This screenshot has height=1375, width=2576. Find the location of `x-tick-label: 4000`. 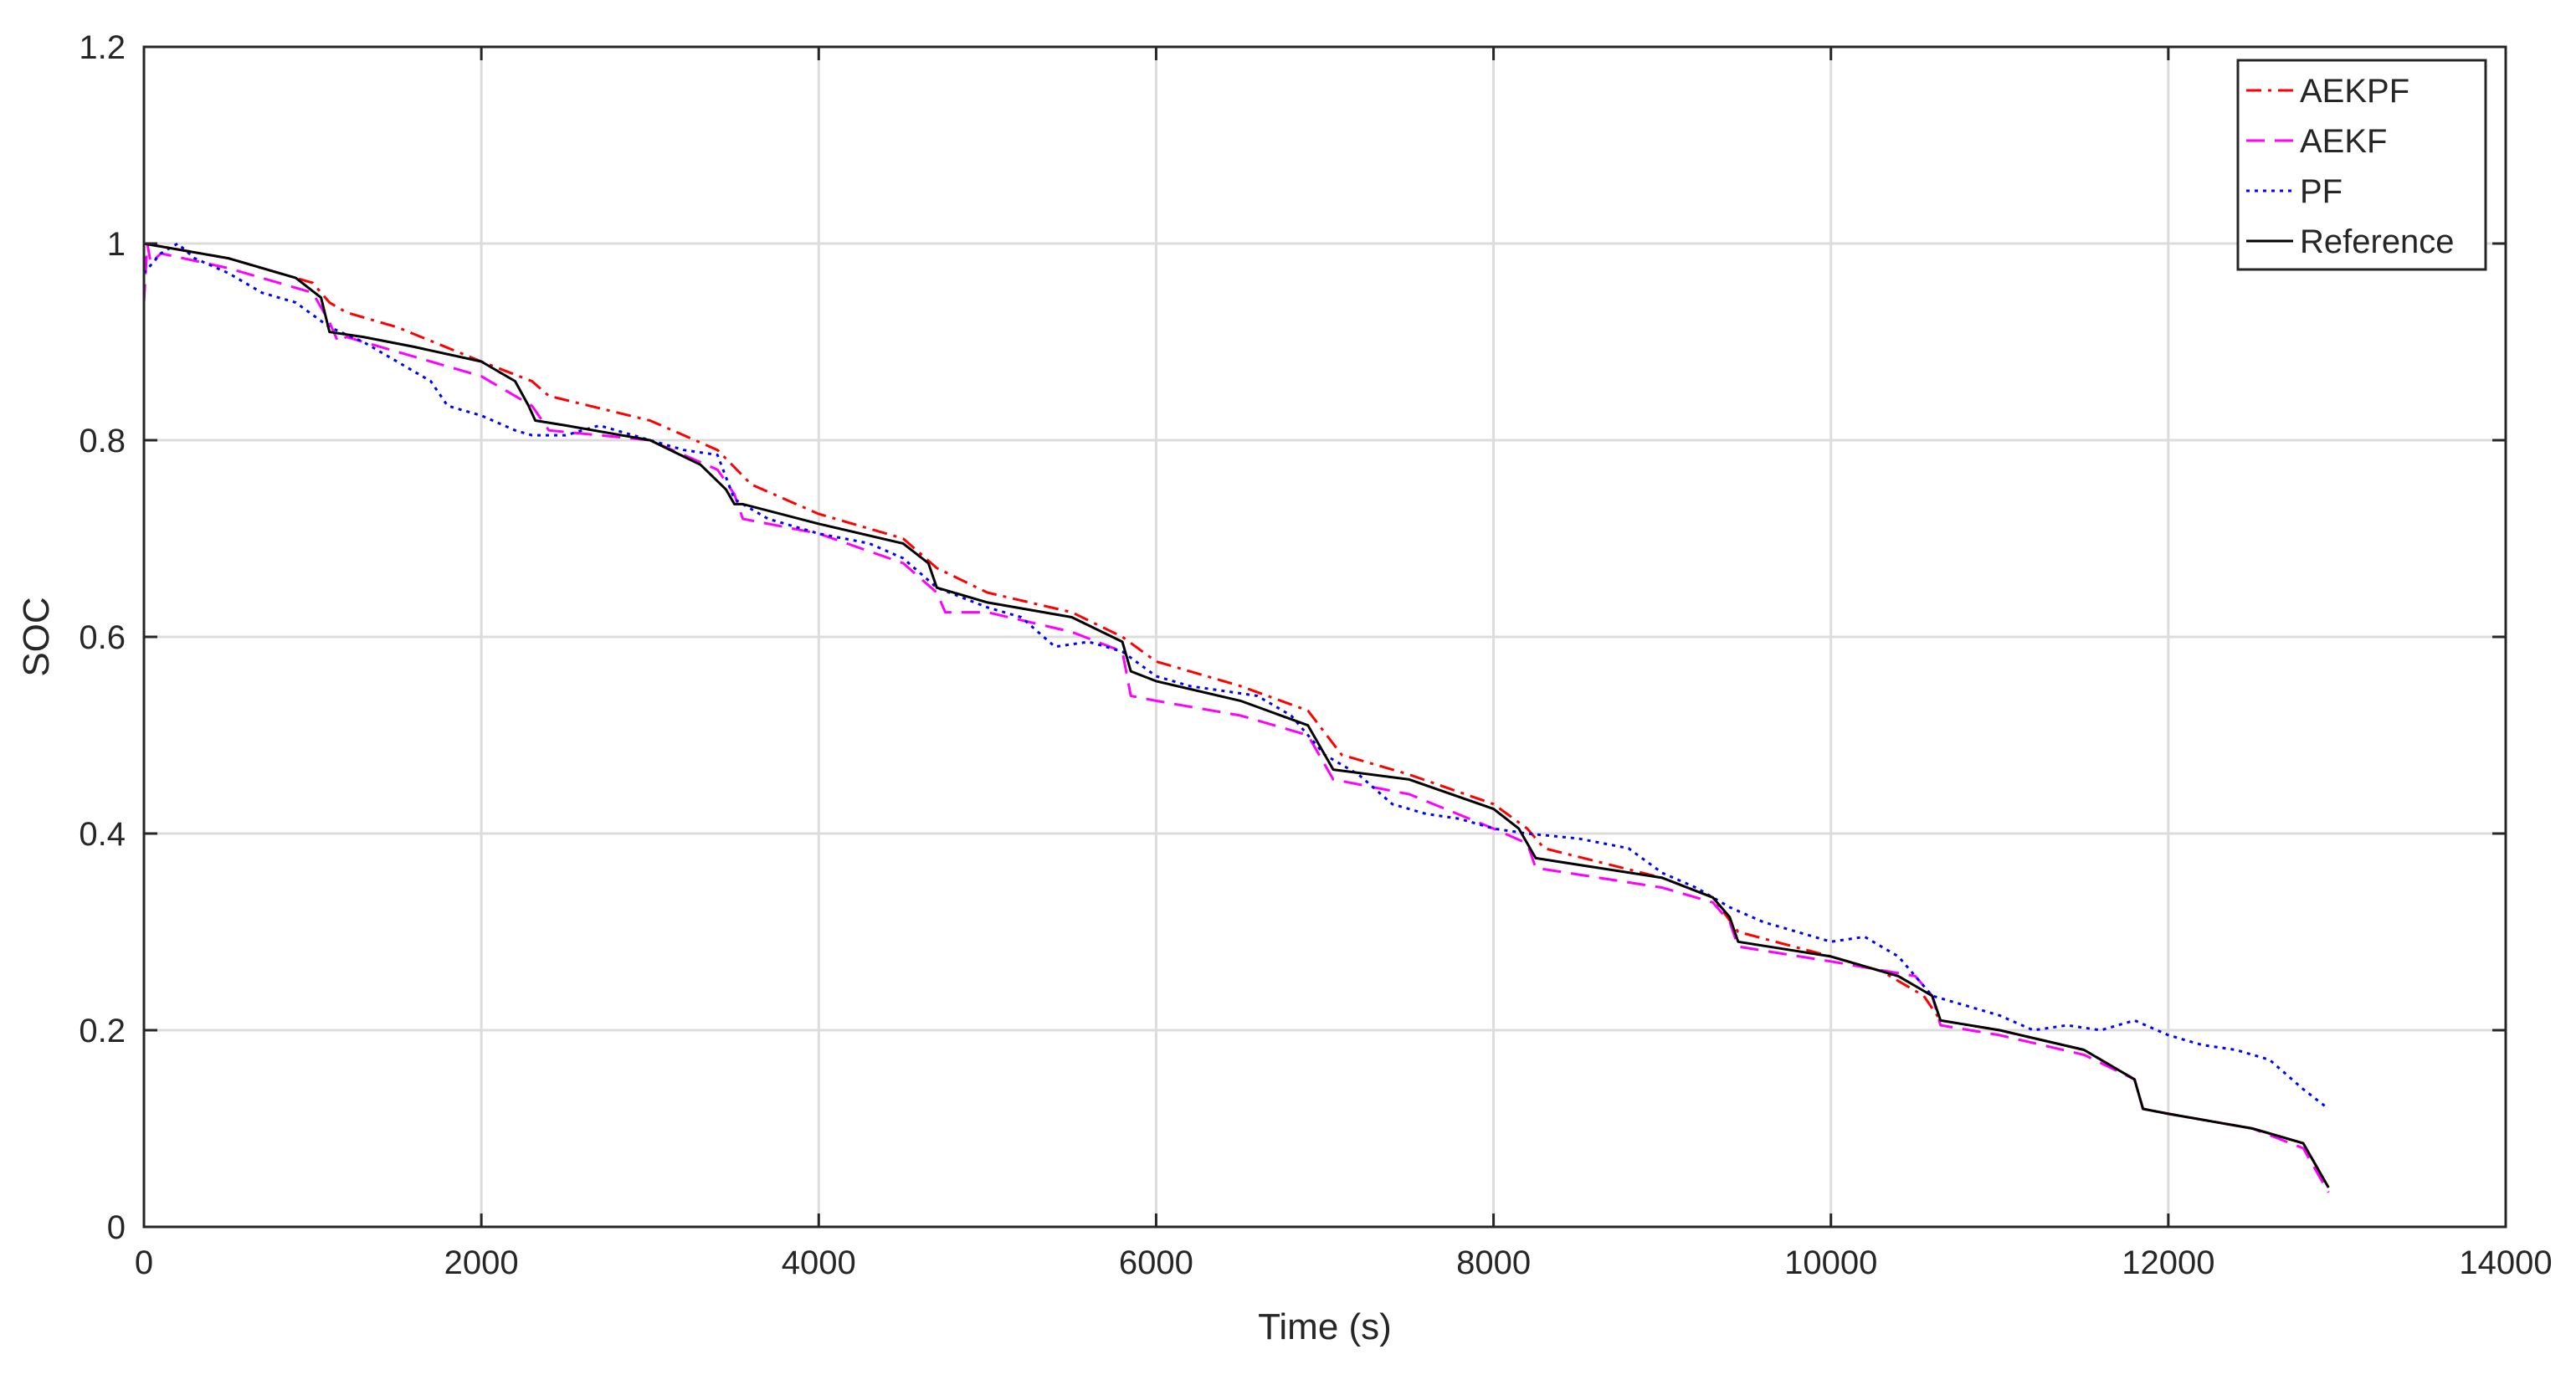

x-tick-label: 4000 is located at coordinates (819, 1262).